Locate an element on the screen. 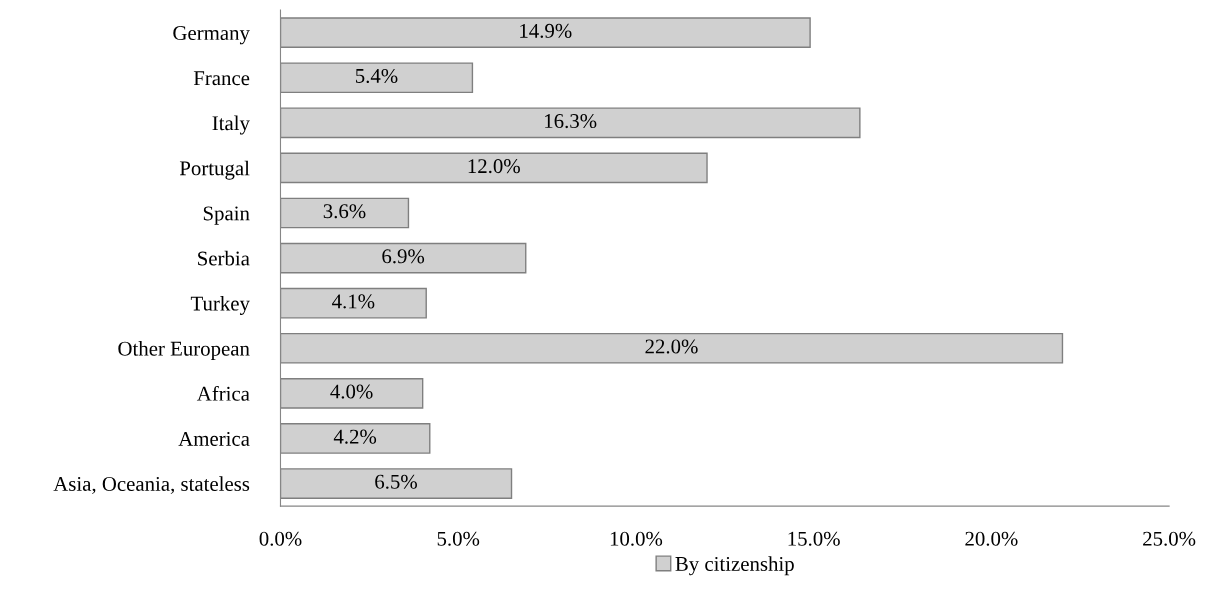 Image resolution: width=1209 pixels, height=594 pixels. y-tick-label: Asia, Oceania, stateless is located at coordinates (151, 485).